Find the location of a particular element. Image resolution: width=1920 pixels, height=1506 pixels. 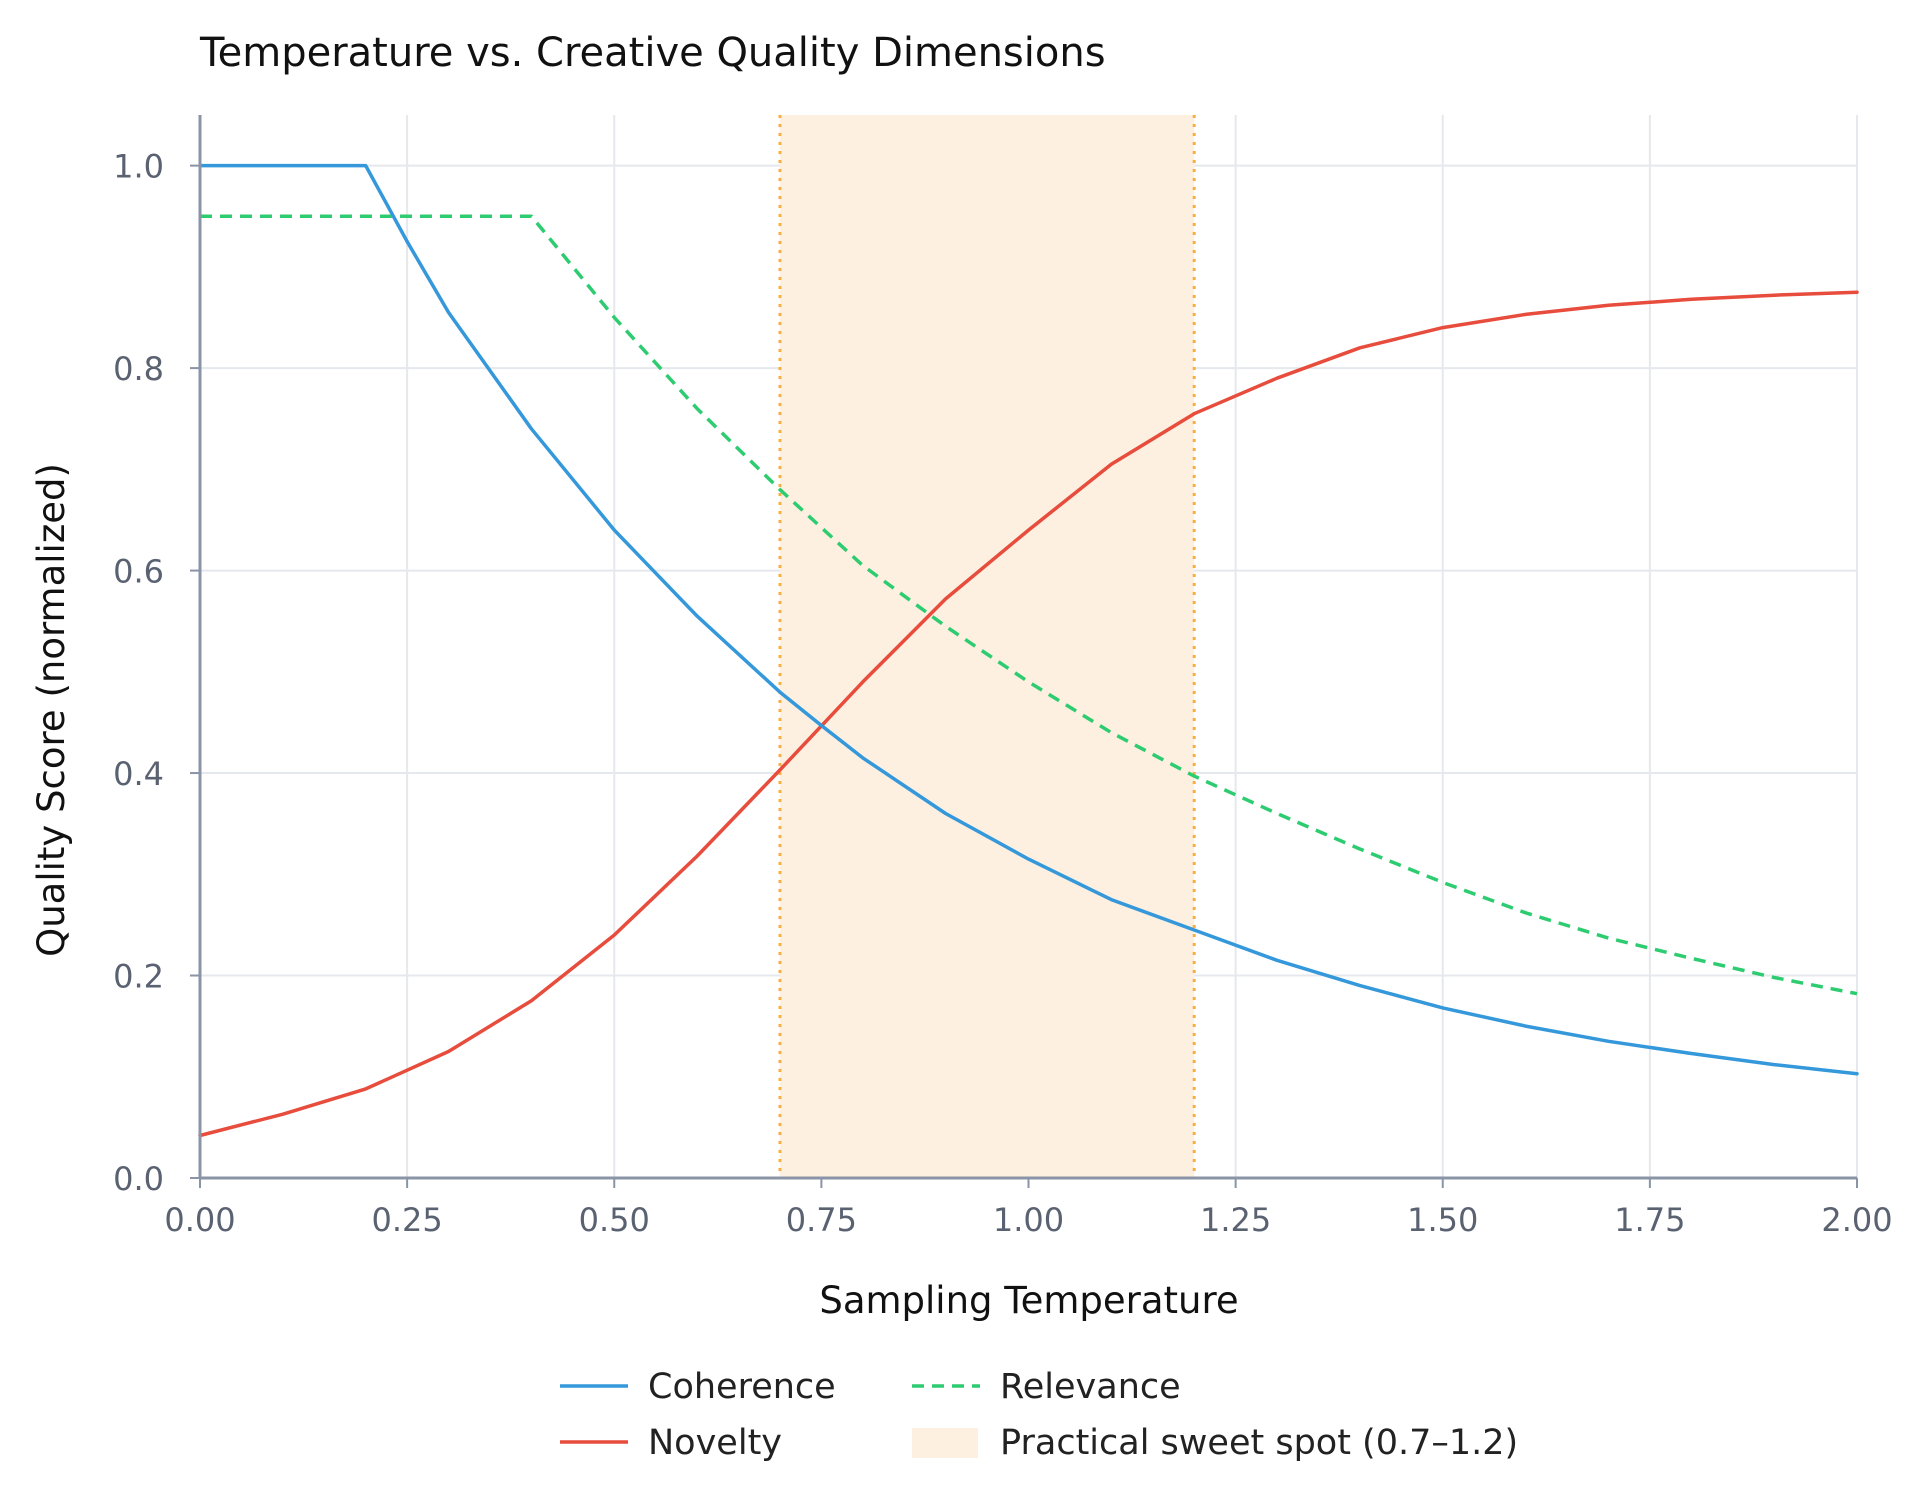

x-tick-label: 2.00 is located at coordinates (1856, 1220).